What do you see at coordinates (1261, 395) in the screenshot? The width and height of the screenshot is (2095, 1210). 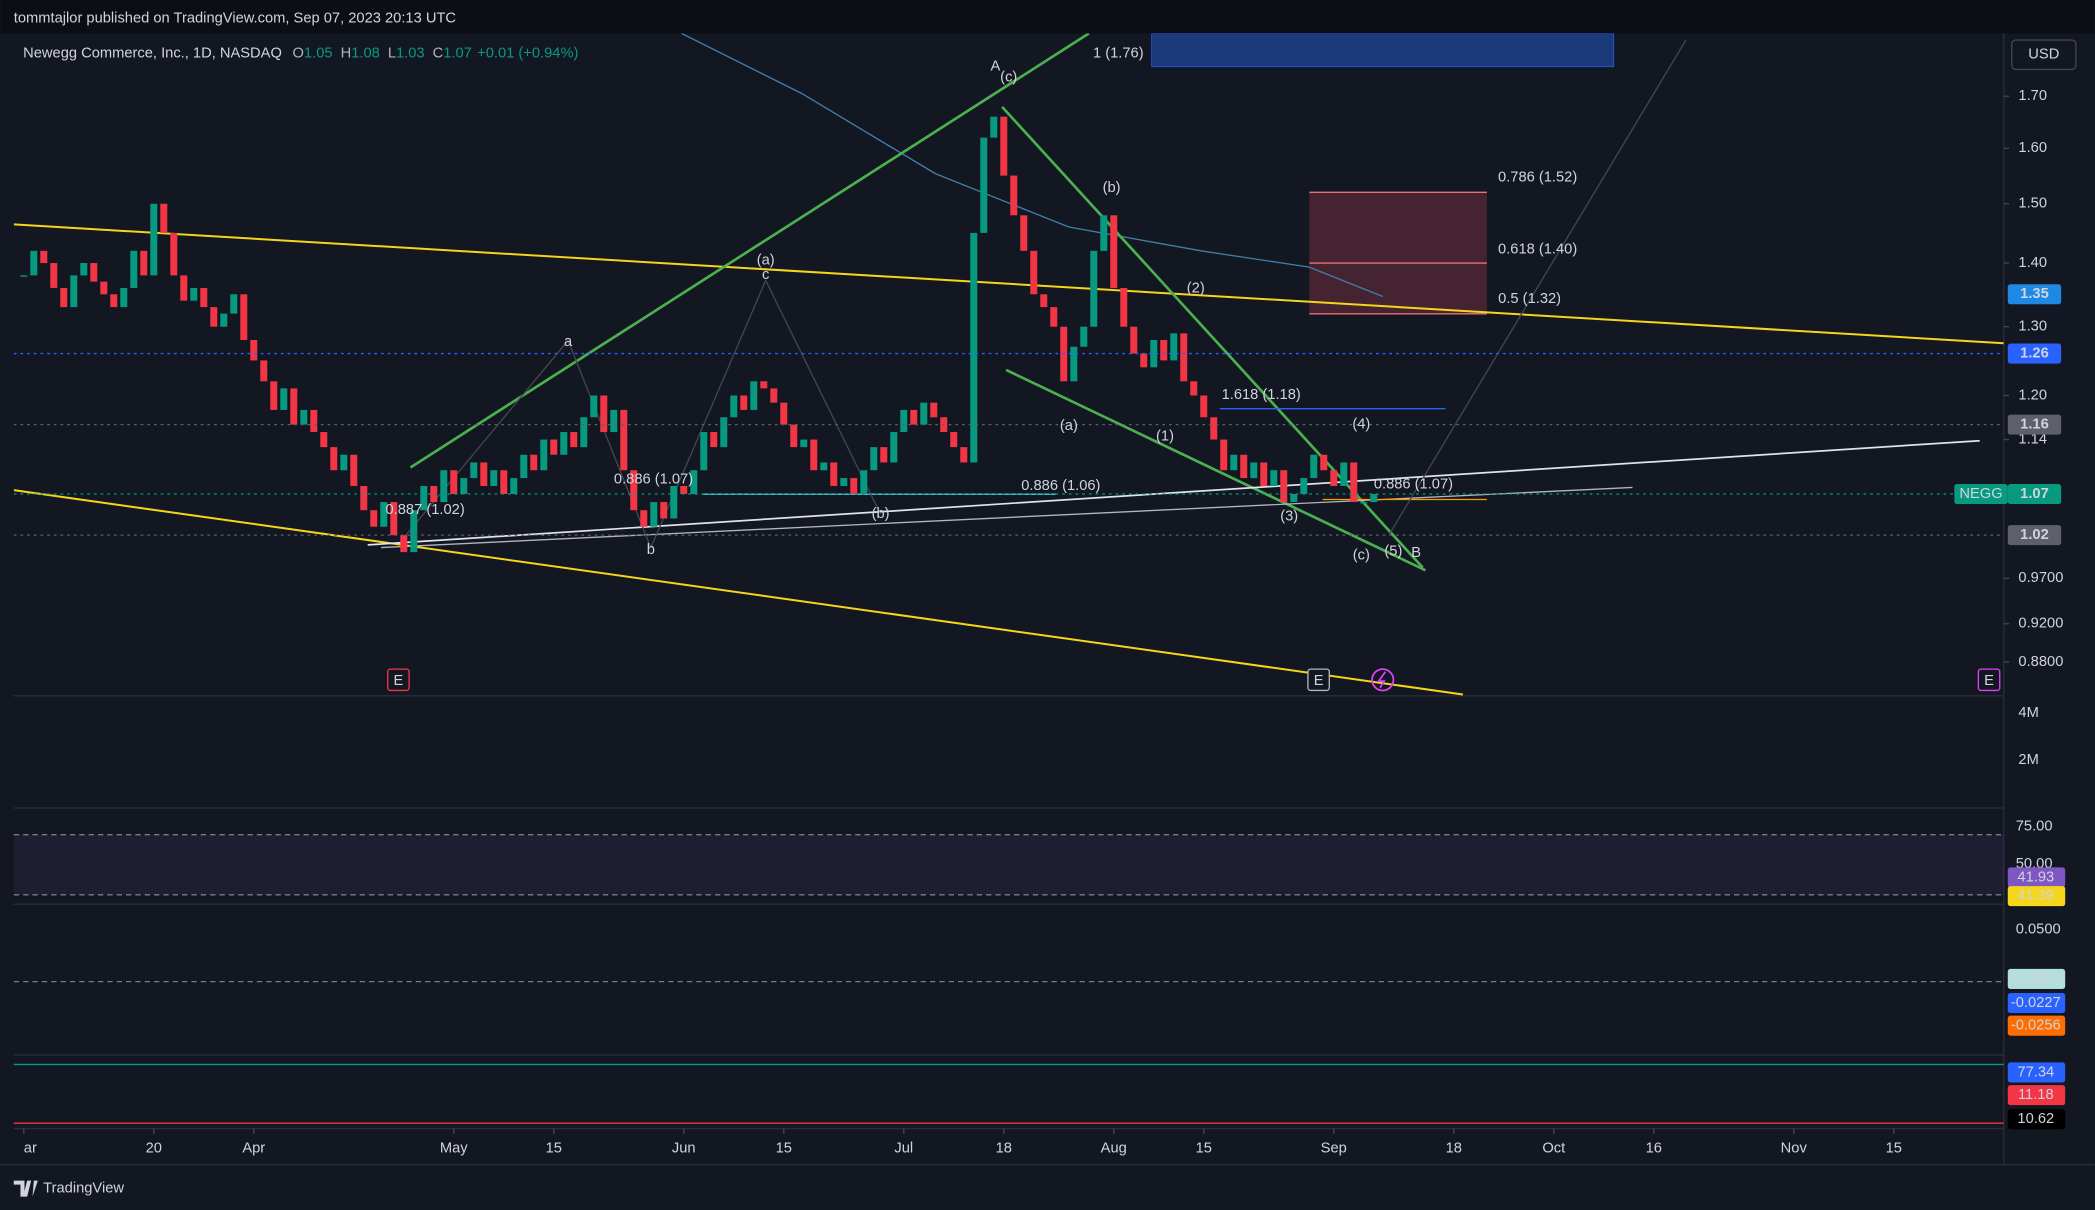 I see `annotation: 1.618 (1.18)` at bounding box center [1261, 395].